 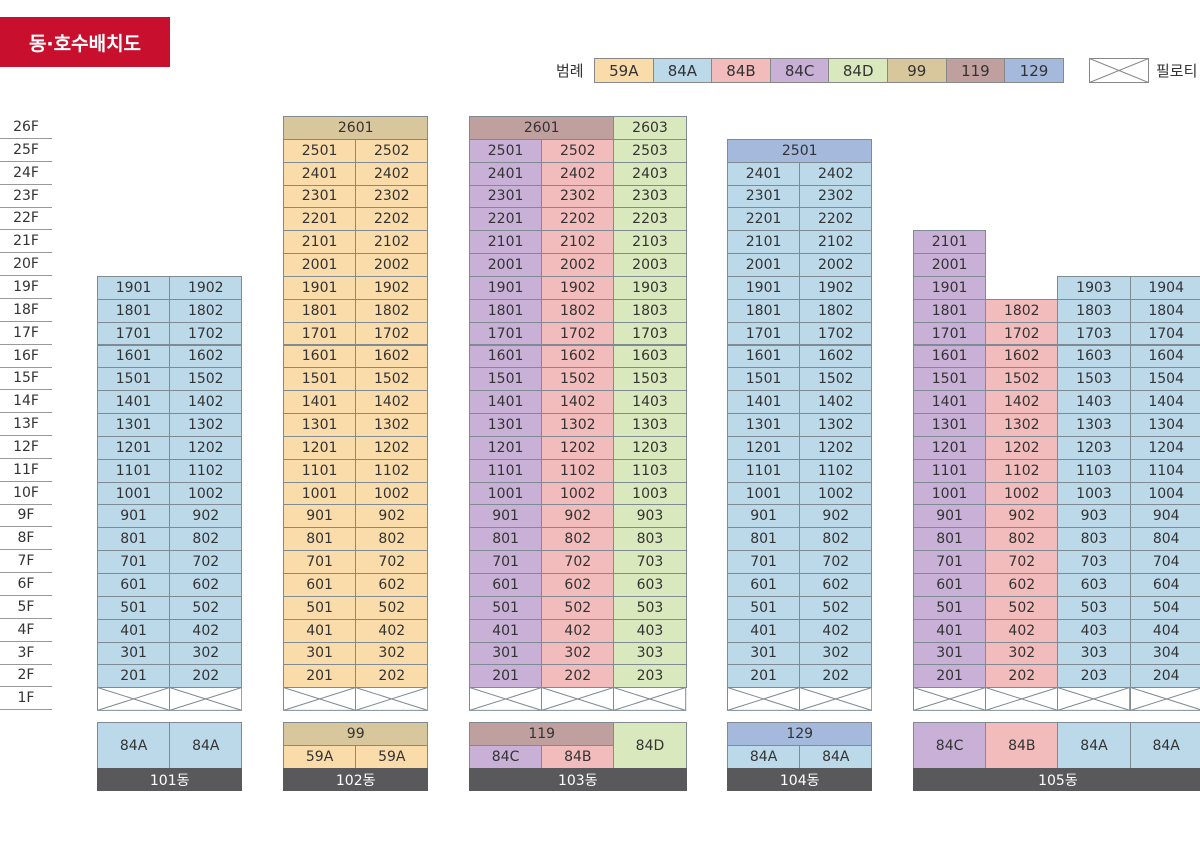 I want to click on floor-label: 26F, so click(x=26, y=127).